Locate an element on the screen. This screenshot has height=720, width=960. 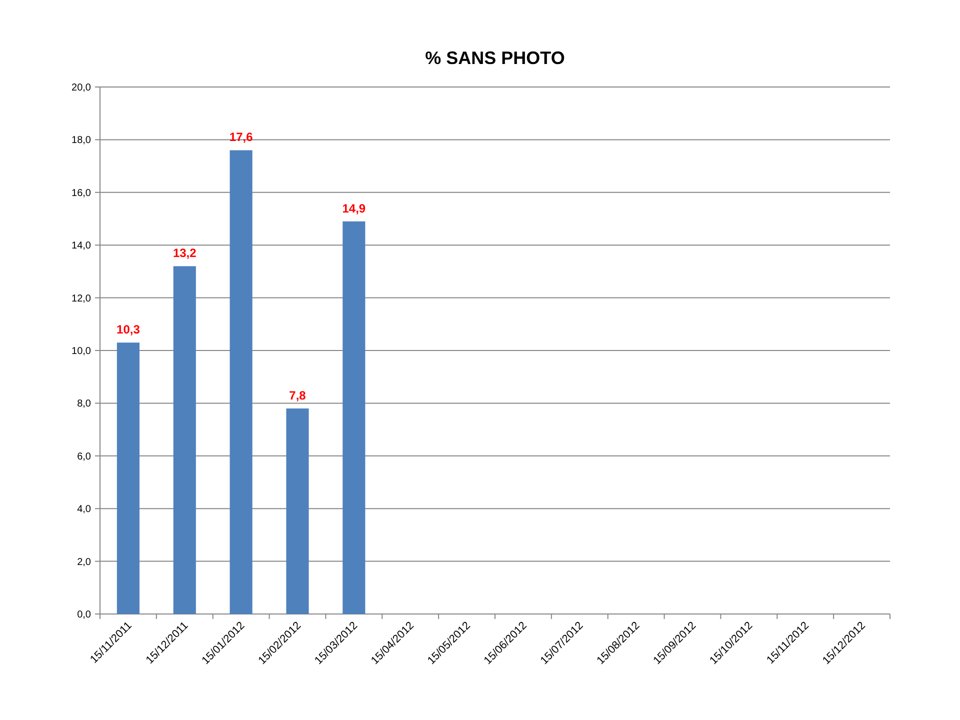
y-tick-label: 16,0 is located at coordinates (82, 193).